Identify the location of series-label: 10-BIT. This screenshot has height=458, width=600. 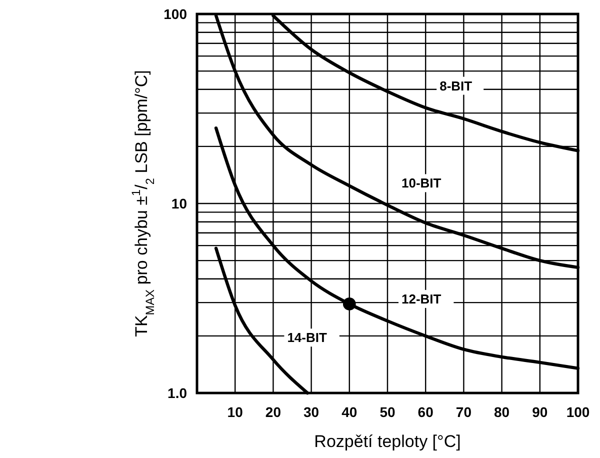
(422, 183).